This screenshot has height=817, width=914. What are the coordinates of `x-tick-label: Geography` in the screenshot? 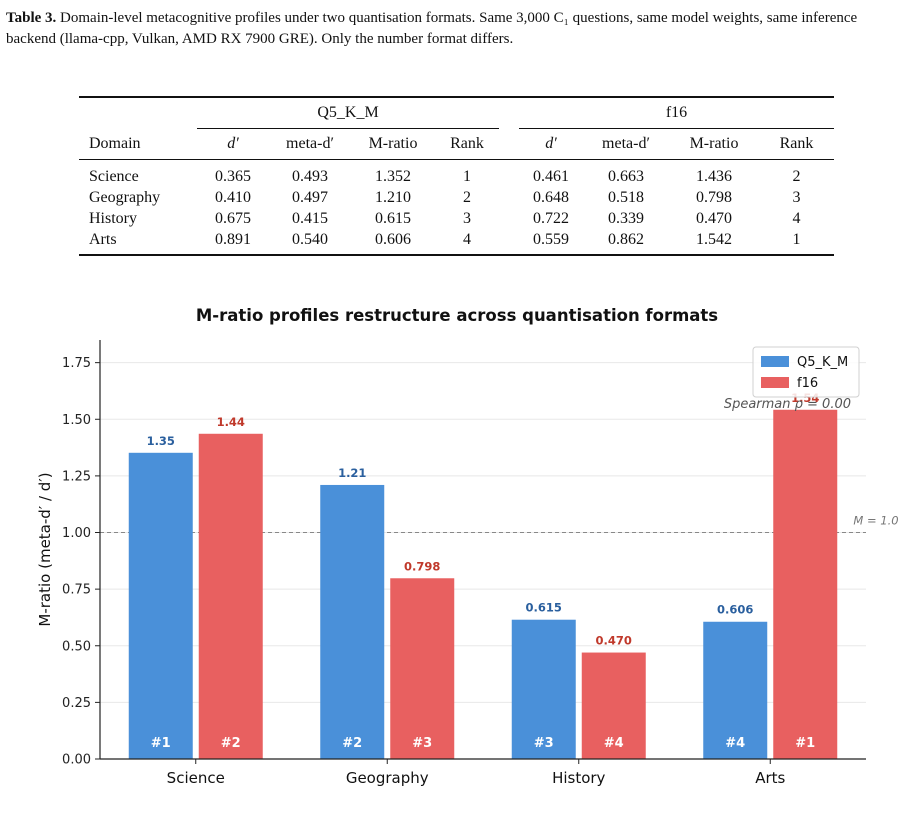 It's located at (387, 778).